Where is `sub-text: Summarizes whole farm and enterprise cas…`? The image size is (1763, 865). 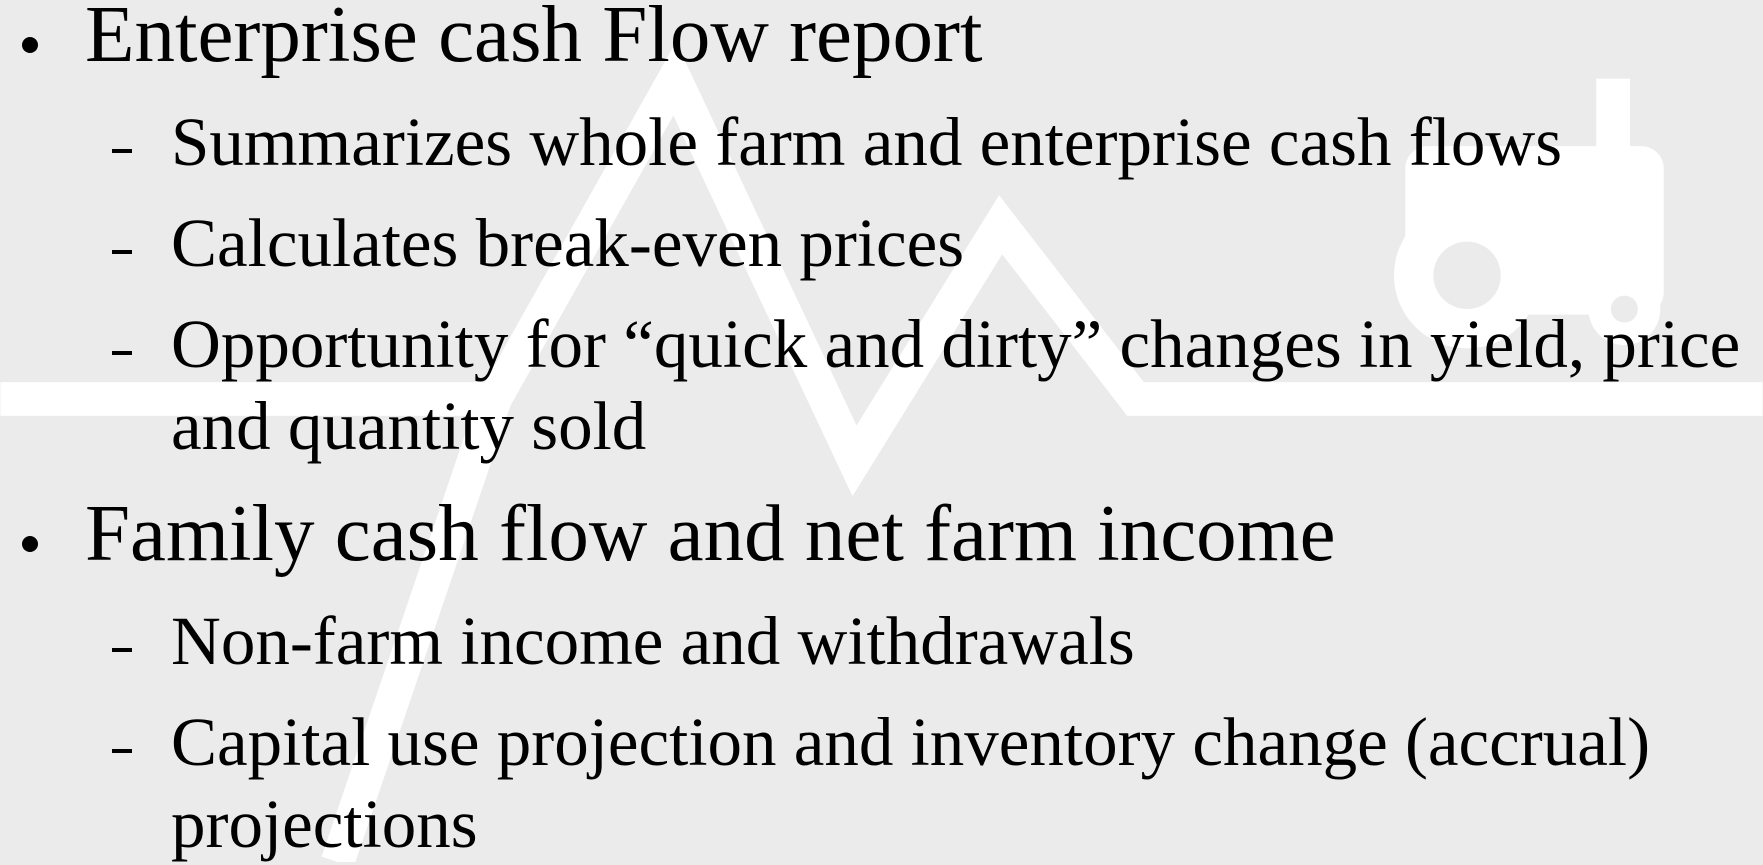 sub-text: Summarizes whole farm and enterprise cas… is located at coordinates (867, 142).